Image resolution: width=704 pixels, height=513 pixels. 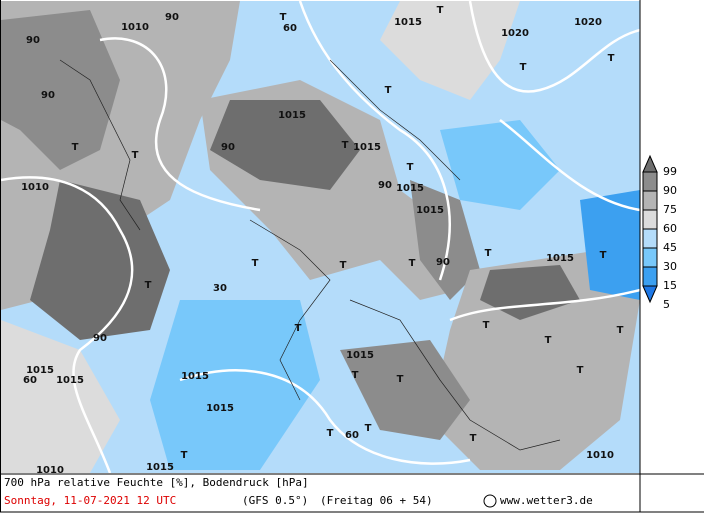 I want to click on legend-arrow-bottom, so click(x=650, y=294).